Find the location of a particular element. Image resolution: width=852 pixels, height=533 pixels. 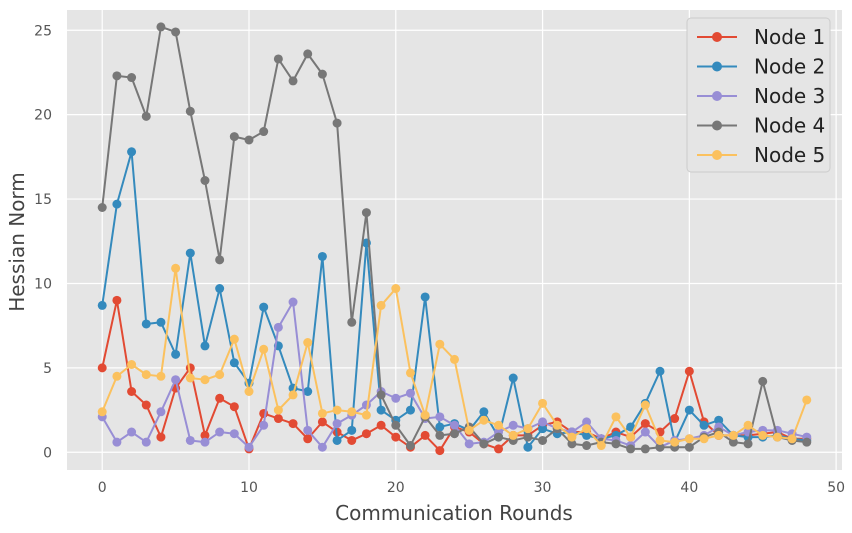

y-tick-label: 25 is located at coordinates (43, 31).